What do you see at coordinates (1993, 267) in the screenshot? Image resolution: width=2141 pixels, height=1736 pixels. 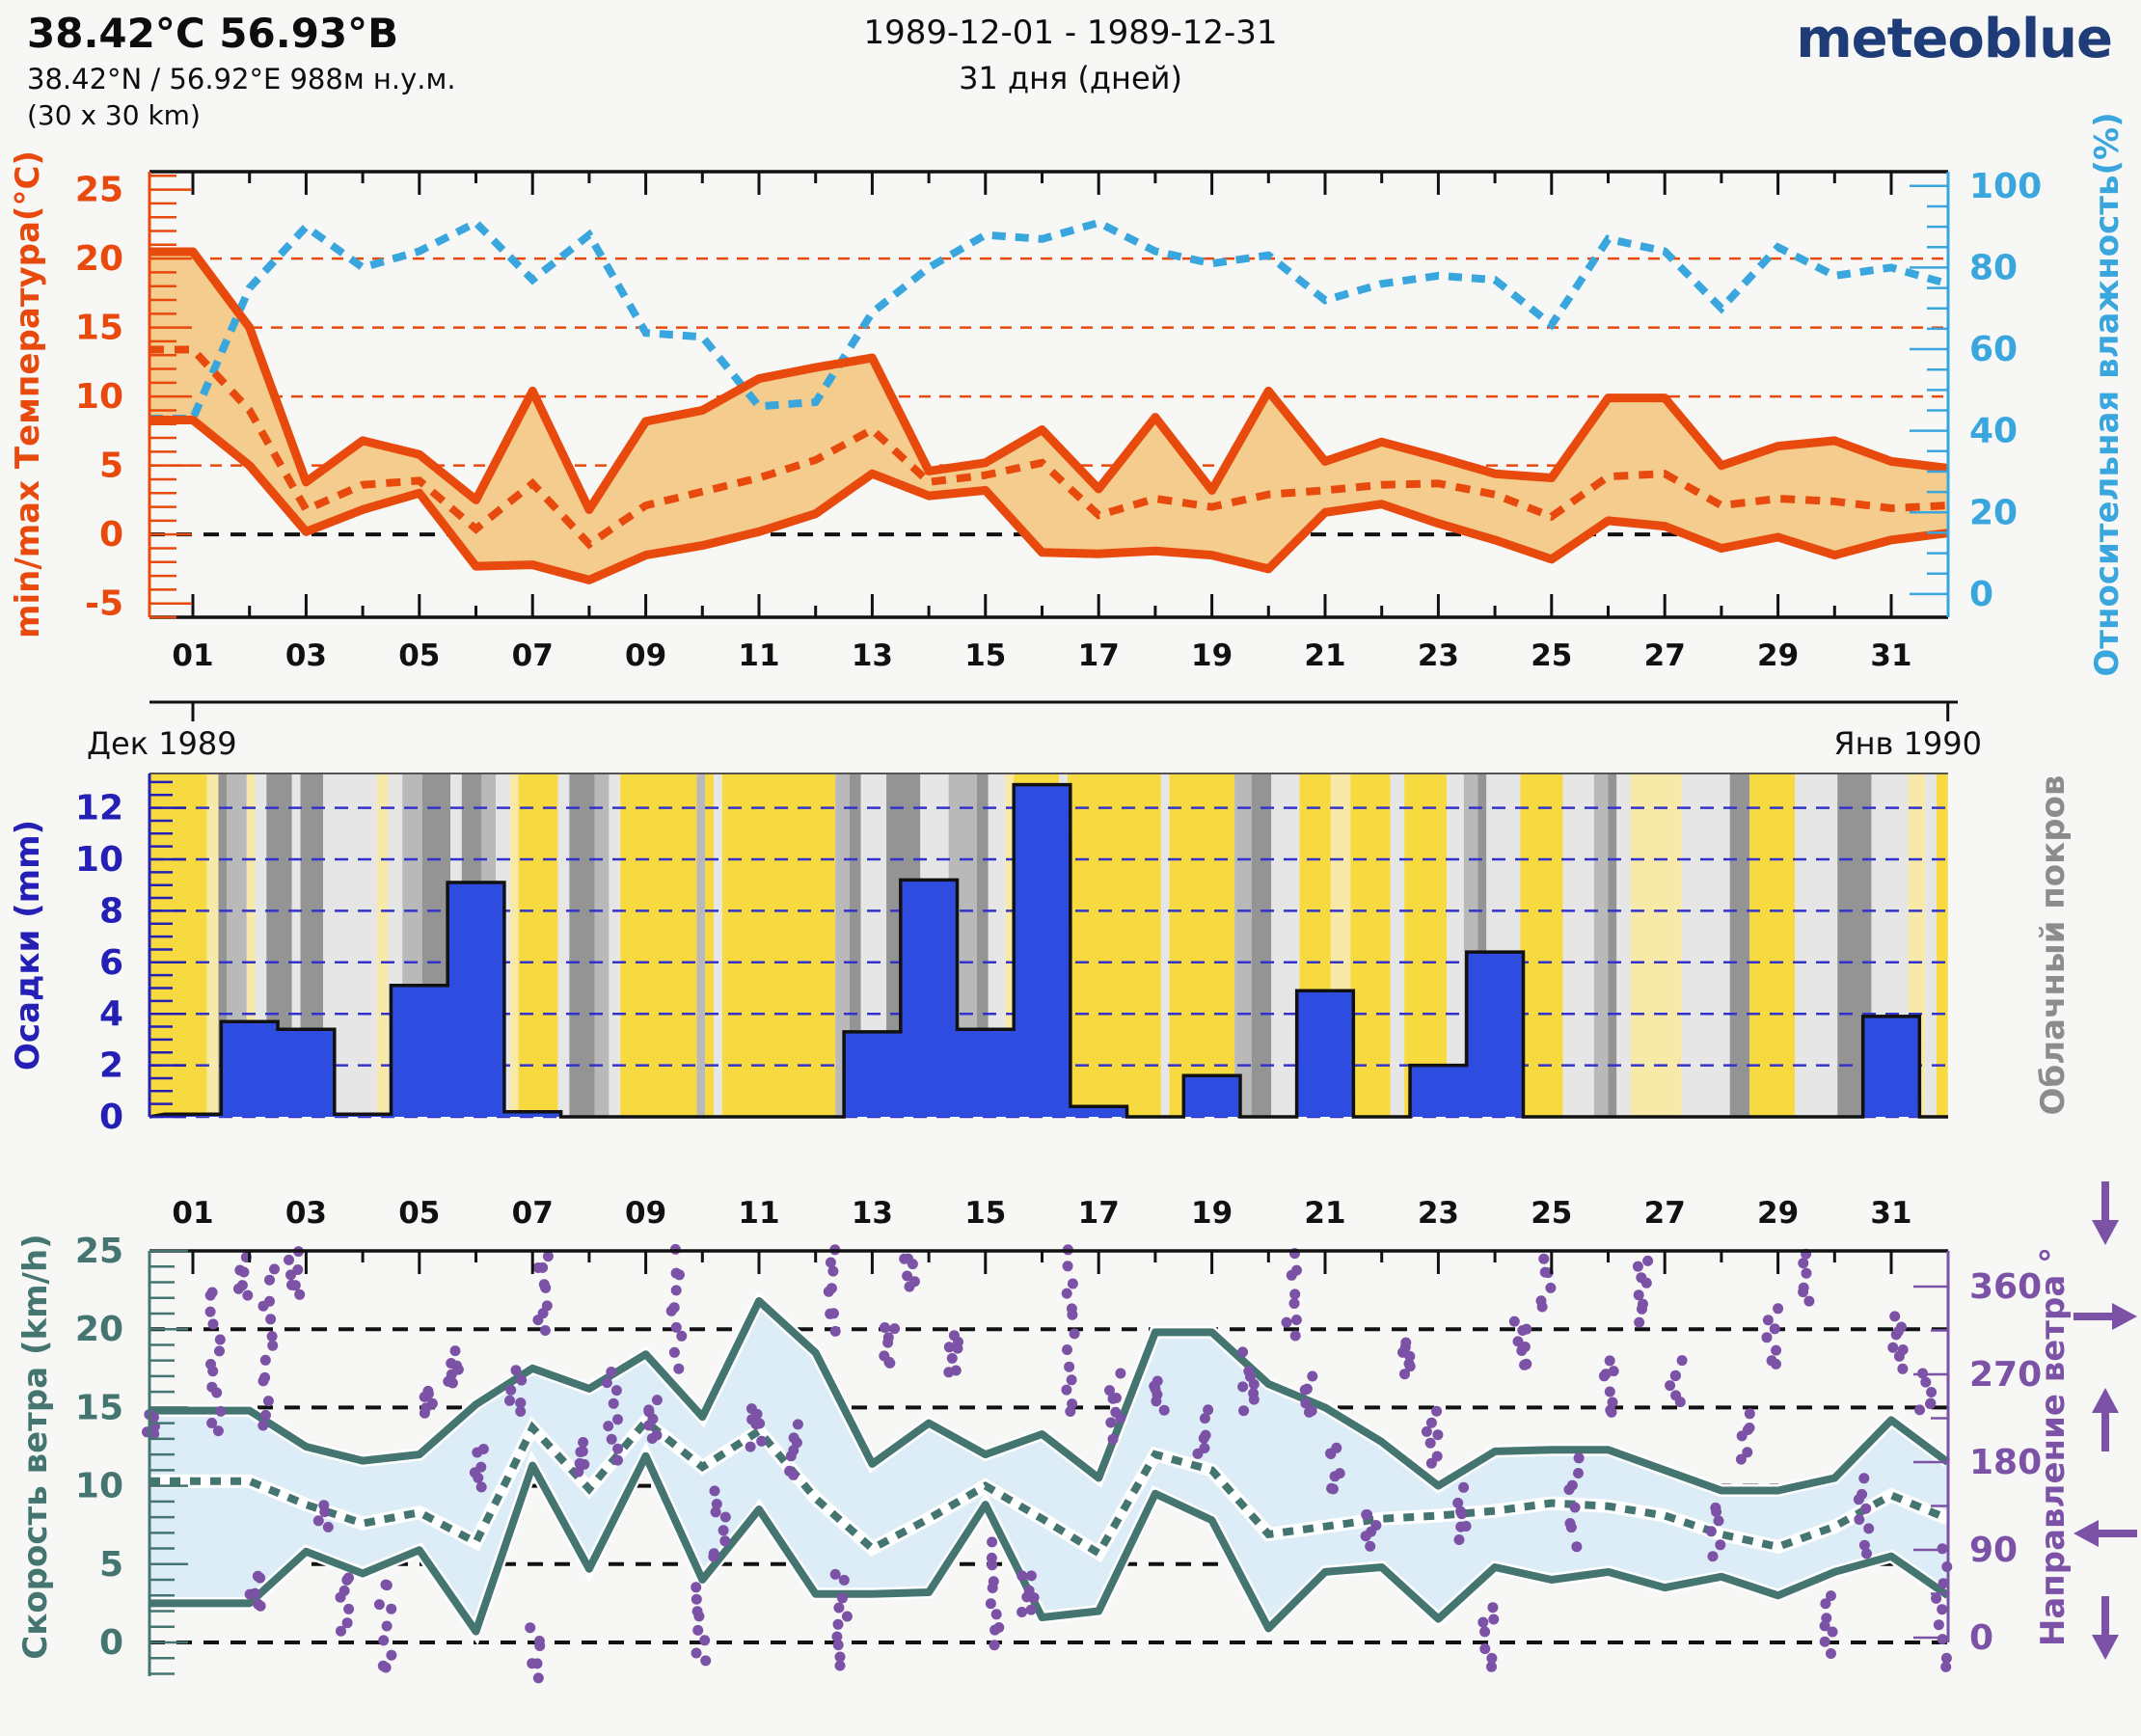 I see `humidity-tick-label: 80` at bounding box center [1993, 267].